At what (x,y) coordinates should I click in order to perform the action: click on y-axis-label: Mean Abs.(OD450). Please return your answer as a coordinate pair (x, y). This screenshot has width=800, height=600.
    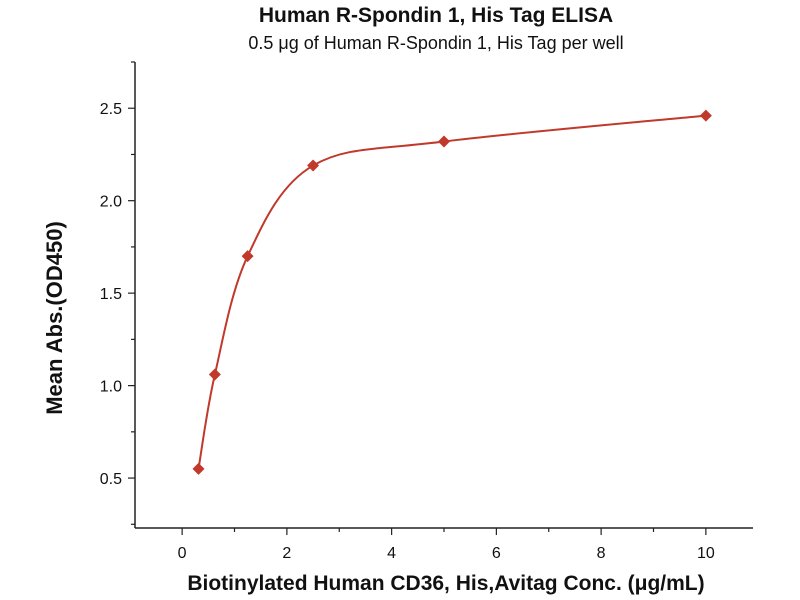
    Looking at the image, I should click on (54, 318).